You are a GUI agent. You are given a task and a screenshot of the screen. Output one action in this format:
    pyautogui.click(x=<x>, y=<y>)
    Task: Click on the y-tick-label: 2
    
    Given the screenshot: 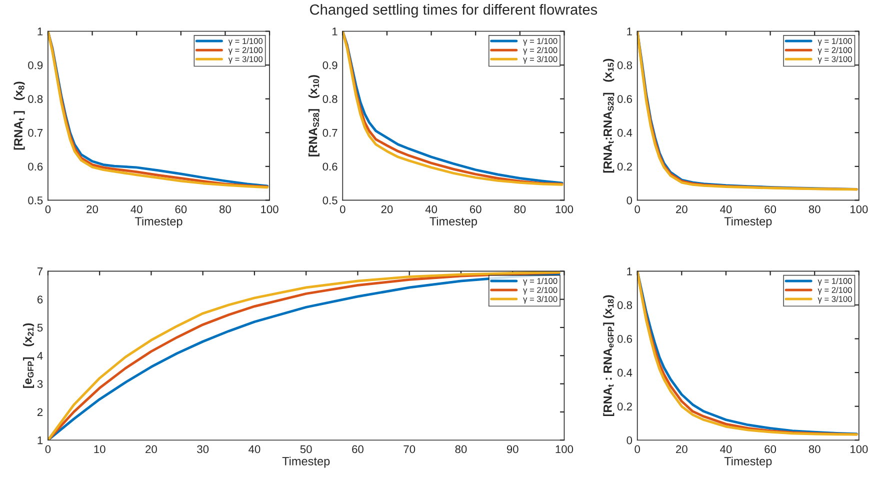 What is the action you would take?
    pyautogui.click(x=40, y=412)
    